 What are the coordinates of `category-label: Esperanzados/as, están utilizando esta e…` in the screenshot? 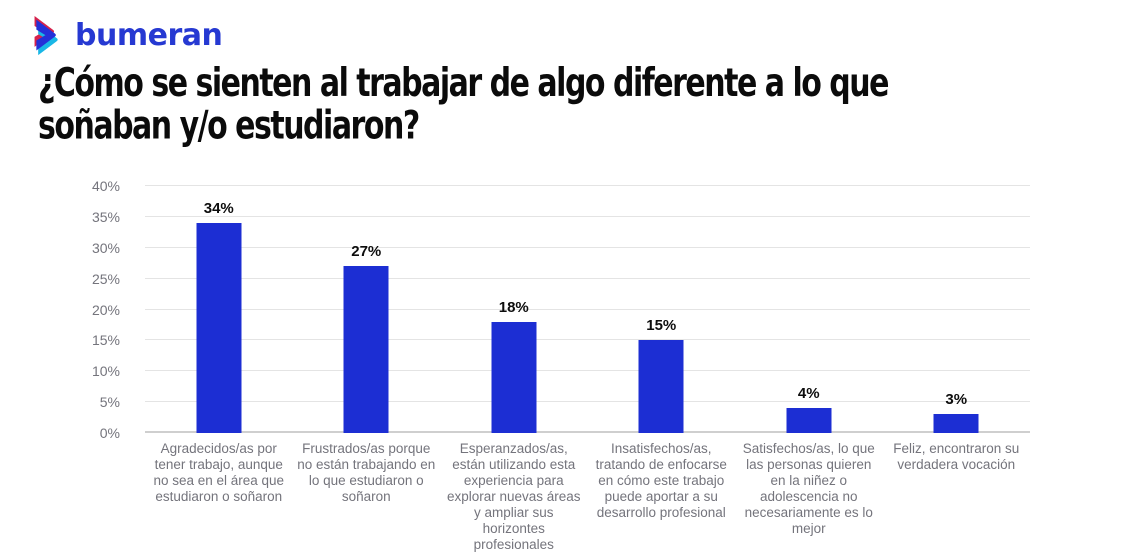 It's located at (513, 496).